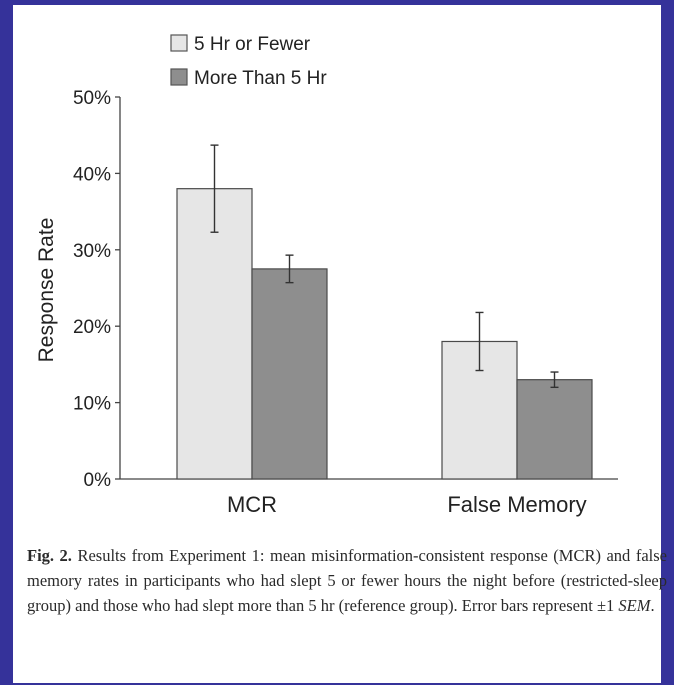 The height and width of the screenshot is (685, 674). I want to click on caption-sem: SEM, so click(634, 605).